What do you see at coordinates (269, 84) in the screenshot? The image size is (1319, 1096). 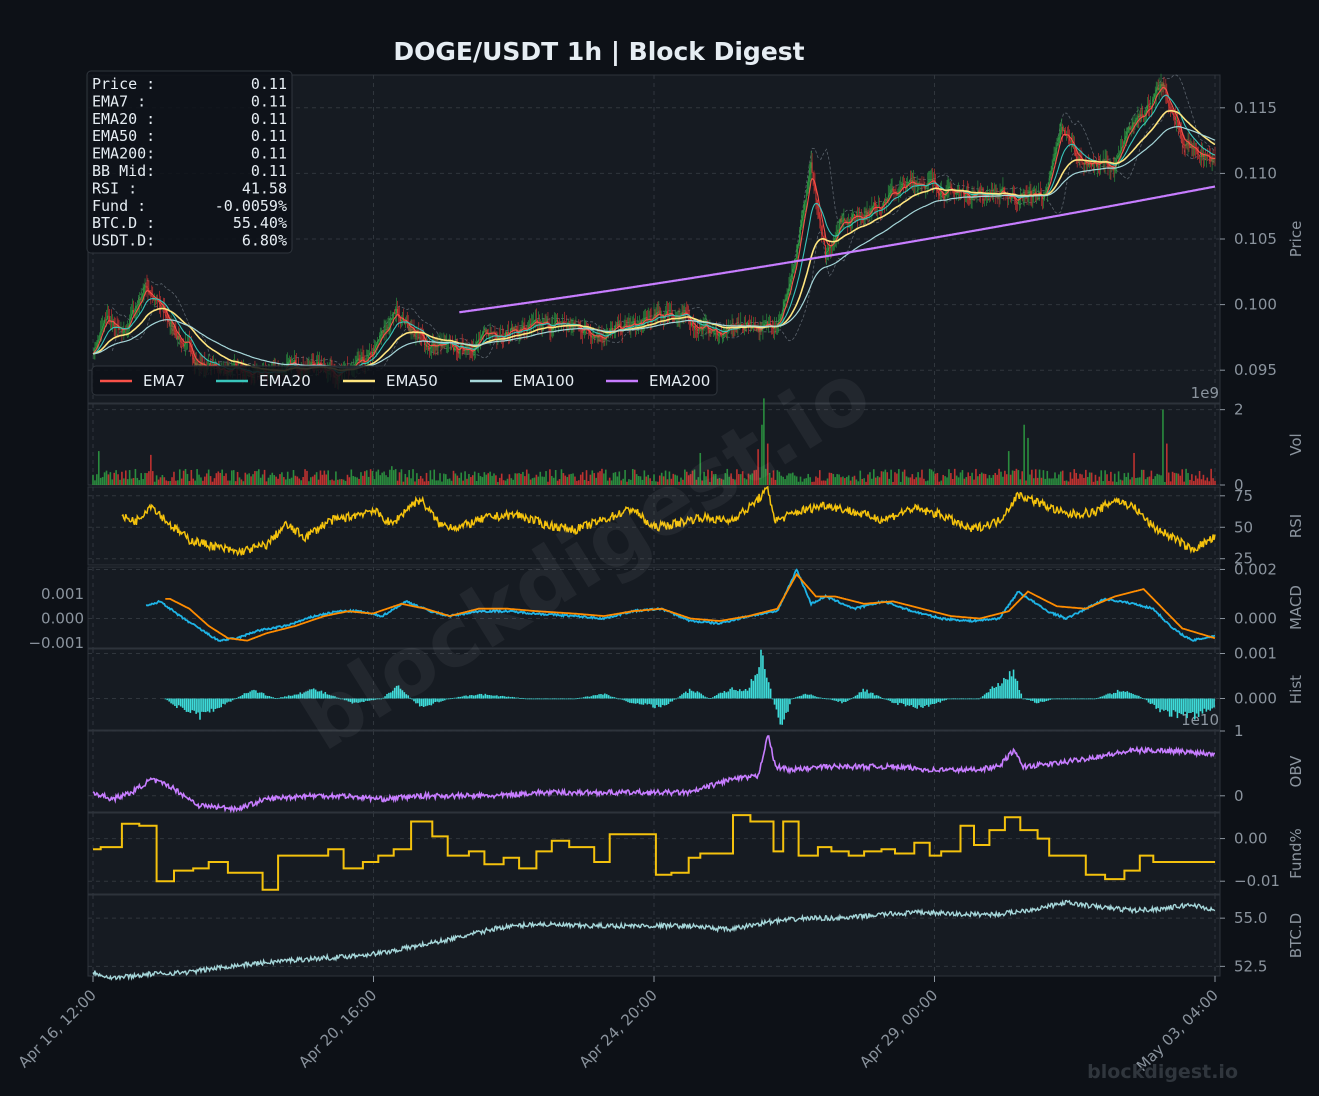 I see `info-value: 0.11` at bounding box center [269, 84].